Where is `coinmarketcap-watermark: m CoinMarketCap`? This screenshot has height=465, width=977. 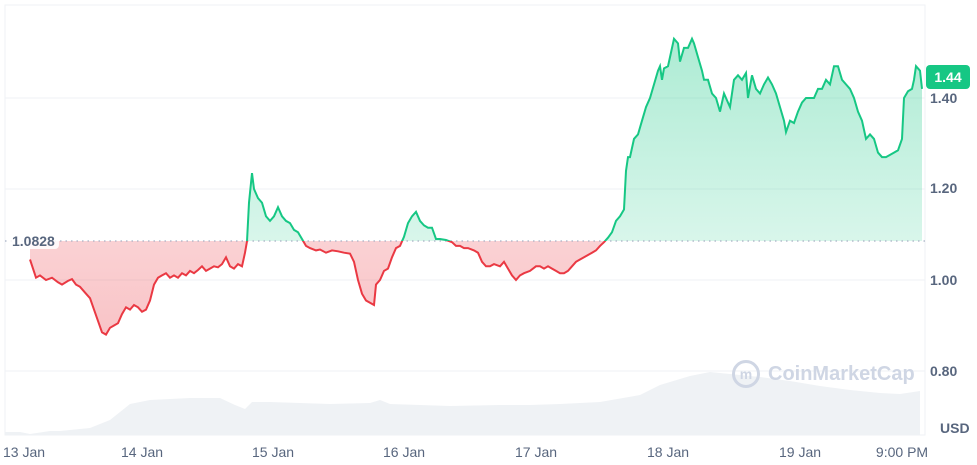 coinmarketcap-watermark: m CoinMarketCap is located at coordinates (823, 374).